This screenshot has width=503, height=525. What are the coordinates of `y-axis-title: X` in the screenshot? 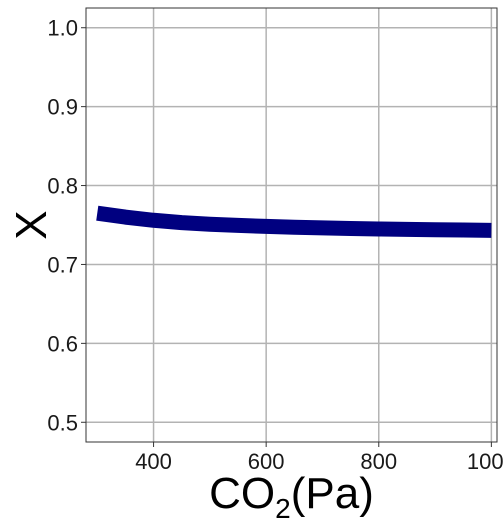 It's located at (31, 224).